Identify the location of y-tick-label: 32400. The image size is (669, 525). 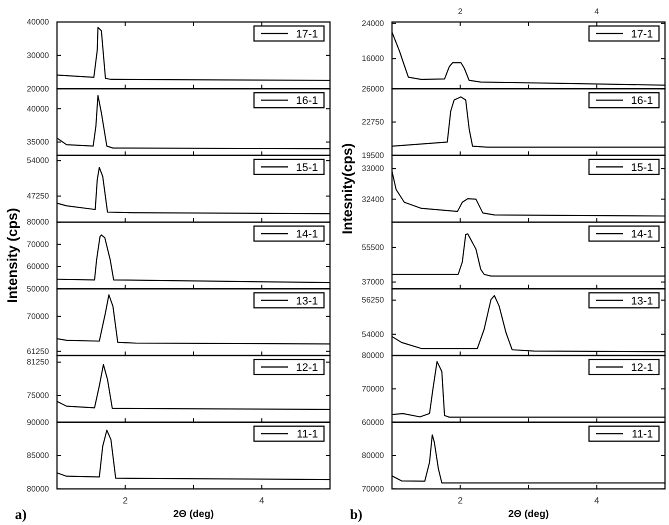
(373, 199).